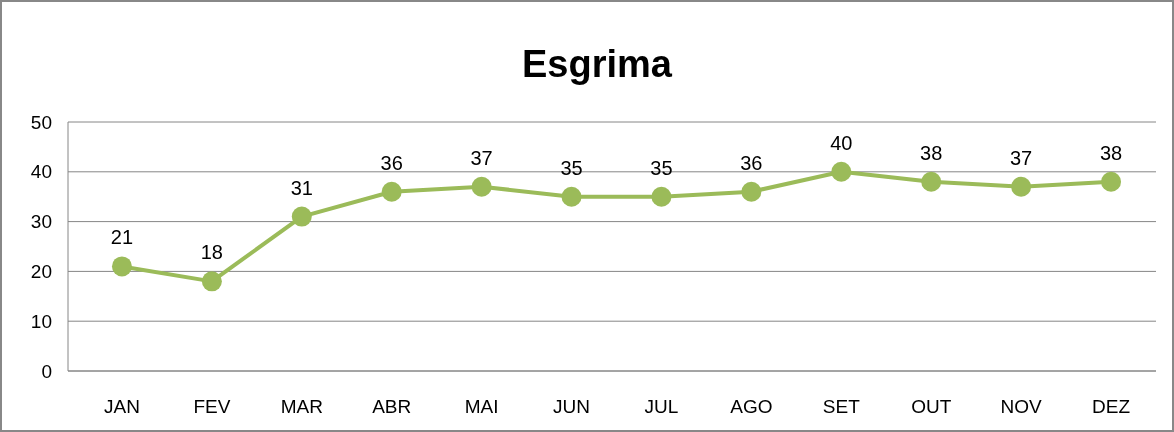 The width and height of the screenshot is (1174, 432). What do you see at coordinates (212, 406) in the screenshot?
I see `x-tick-label: FEV` at bounding box center [212, 406].